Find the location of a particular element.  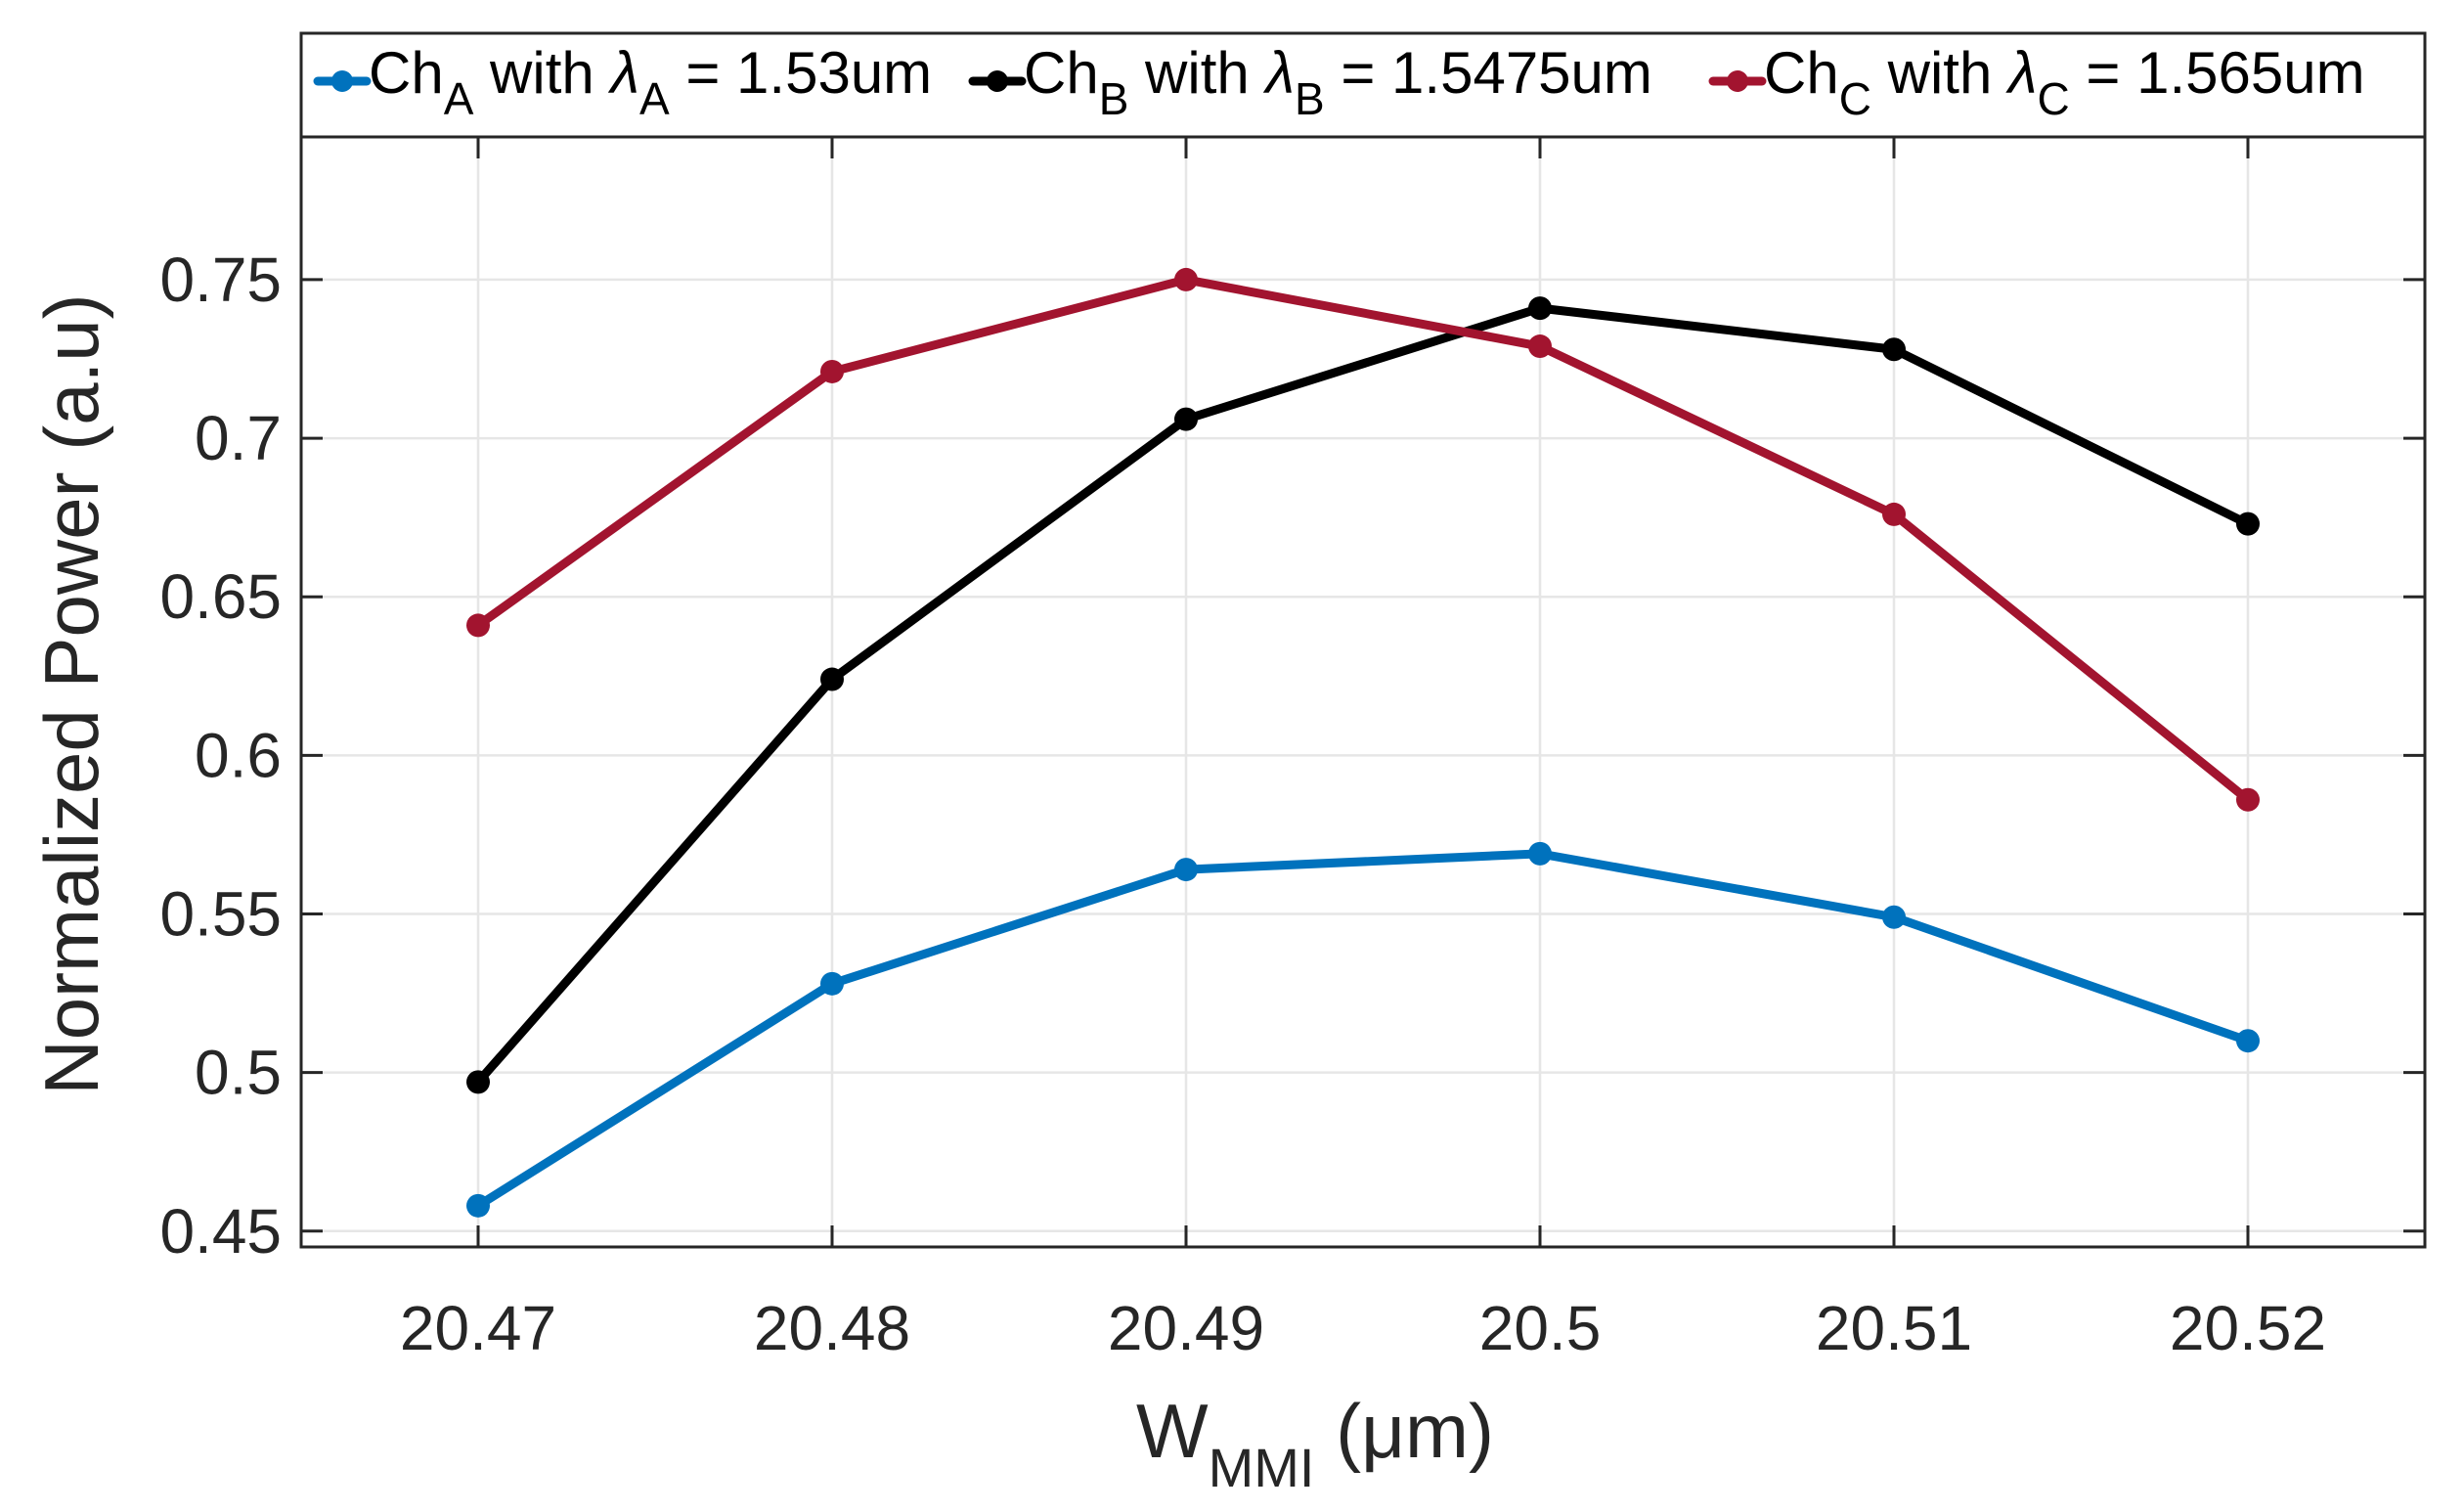

x-tick-label: 20.48 is located at coordinates (832, 1328).